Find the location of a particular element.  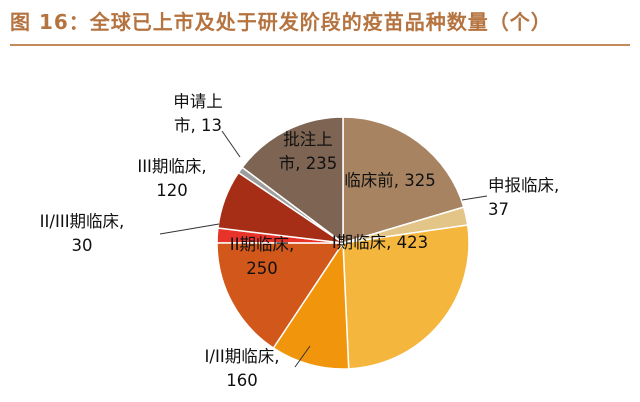

slice-label: 30 is located at coordinates (82, 245).